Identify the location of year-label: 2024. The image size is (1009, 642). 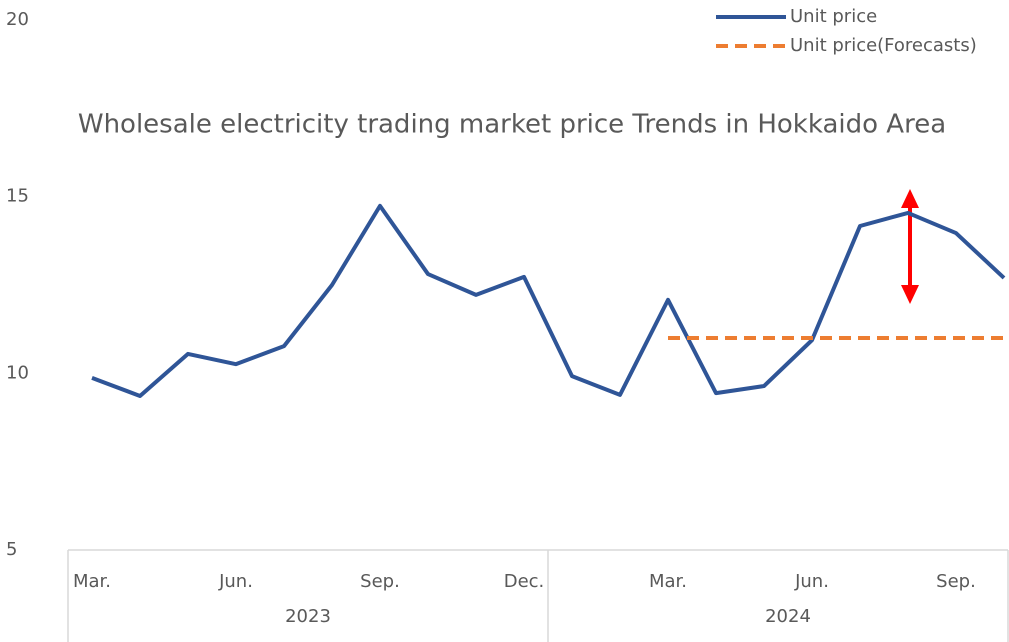
(788, 616).